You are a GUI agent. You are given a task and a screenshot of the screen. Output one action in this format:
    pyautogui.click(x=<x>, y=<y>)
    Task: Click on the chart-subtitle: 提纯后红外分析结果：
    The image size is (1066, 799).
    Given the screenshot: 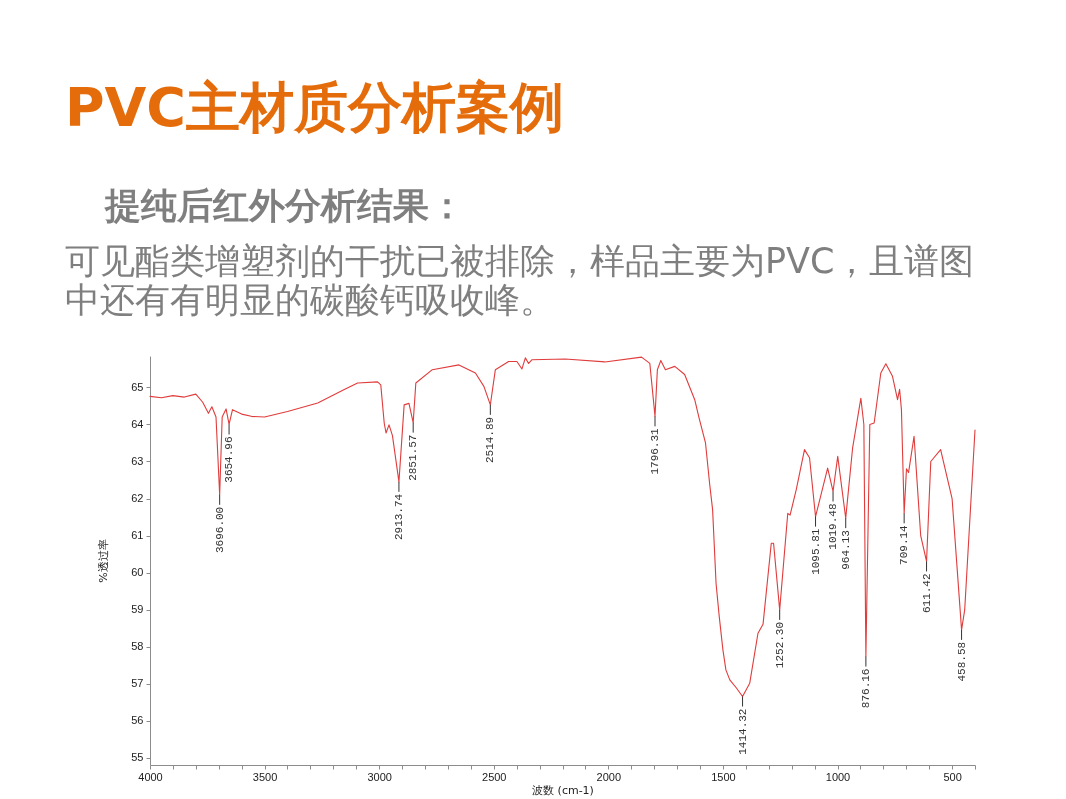 What is the action you would take?
    pyautogui.click(x=284, y=205)
    